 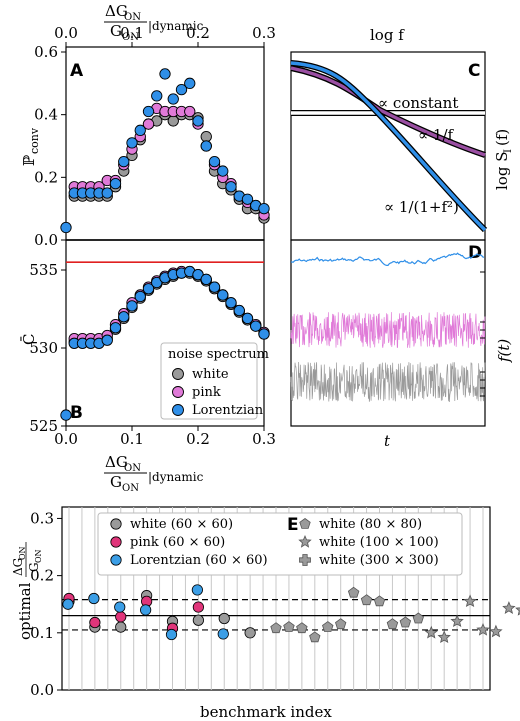 What do you see at coordinates (387, 35) in the screenshot?
I see `panel-c-xlabel: log f` at bounding box center [387, 35].